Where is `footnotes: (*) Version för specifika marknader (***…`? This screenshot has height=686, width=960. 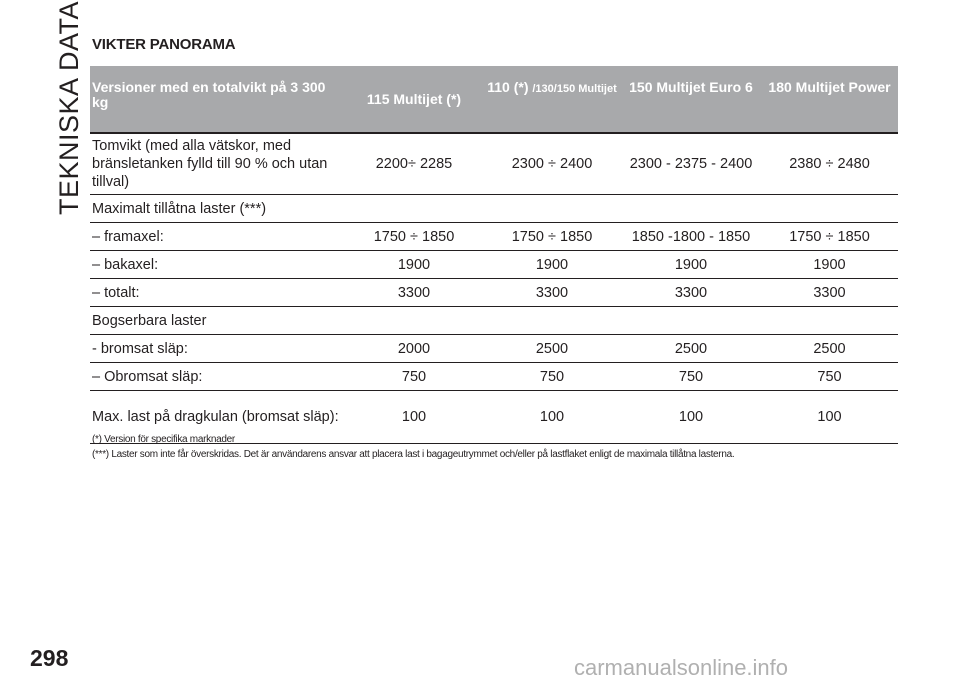
footnotes: (*) Version för specifika marknader (***… is located at coordinates (502, 447).